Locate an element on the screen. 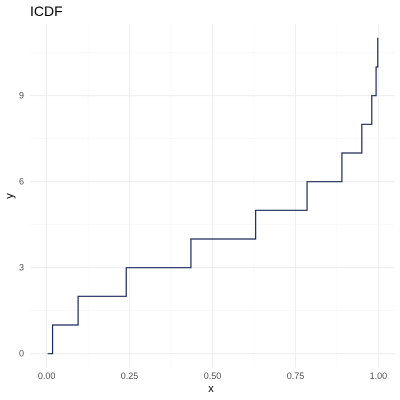 Image resolution: width=400 pixels, height=400 pixels. x-tick-label: 0.00 is located at coordinates (47, 376).